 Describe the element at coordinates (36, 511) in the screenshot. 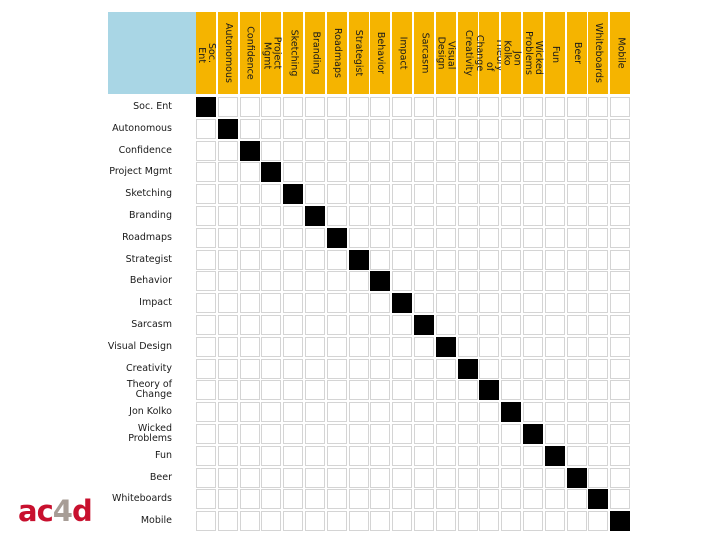

I see `logo-letters-ac: ac` at that location.